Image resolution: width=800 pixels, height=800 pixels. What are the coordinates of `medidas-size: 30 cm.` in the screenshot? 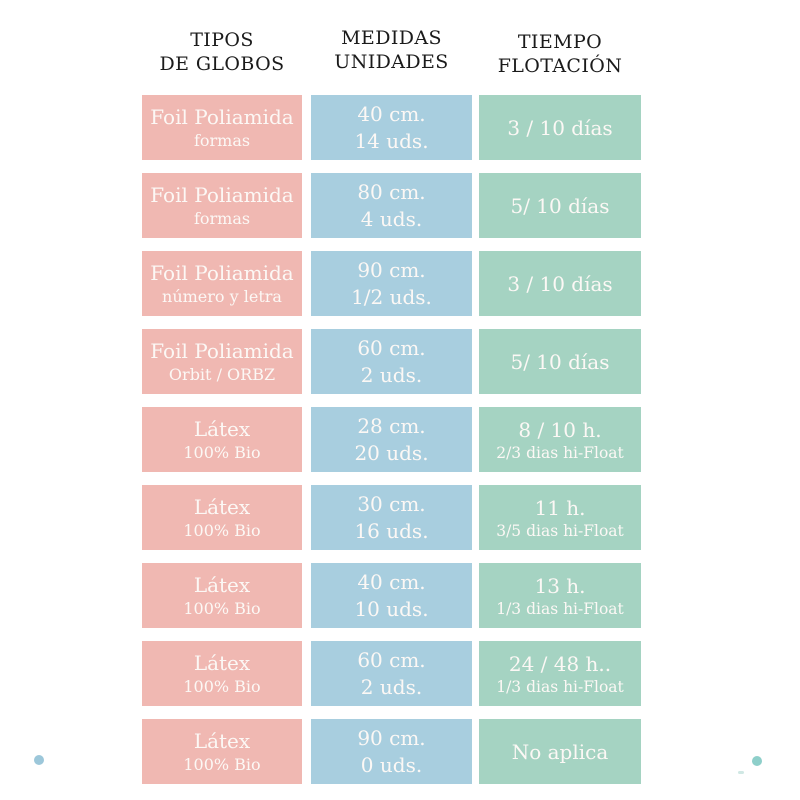 It's located at (391, 503).